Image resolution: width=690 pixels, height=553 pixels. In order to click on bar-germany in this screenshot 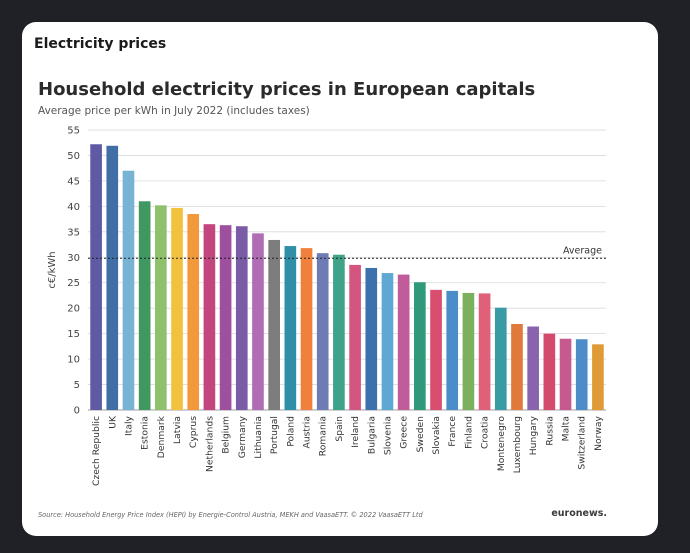, I will do `click(241, 318)`.